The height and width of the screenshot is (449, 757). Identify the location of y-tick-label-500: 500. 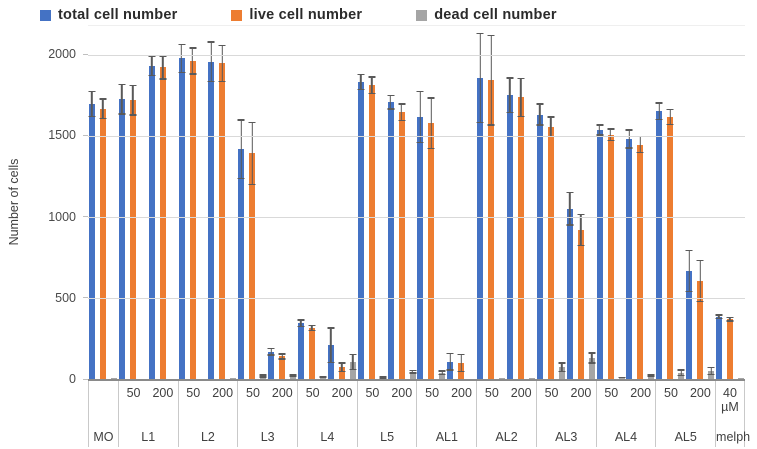
(65, 297).